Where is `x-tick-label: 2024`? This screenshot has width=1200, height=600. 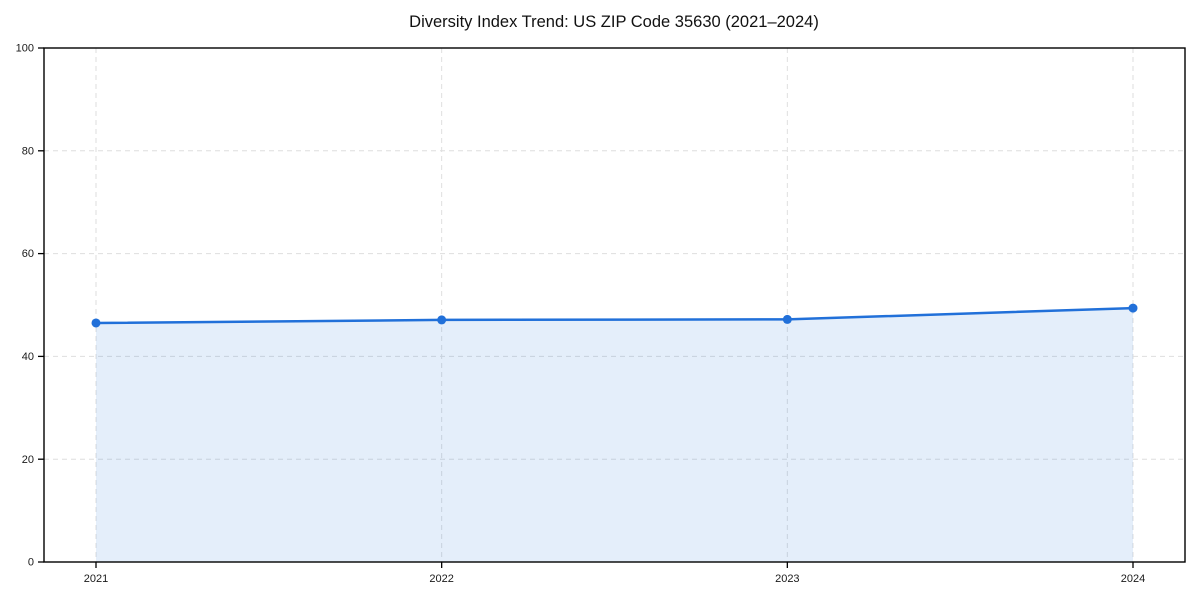 x-tick-label: 2024 is located at coordinates (1133, 579).